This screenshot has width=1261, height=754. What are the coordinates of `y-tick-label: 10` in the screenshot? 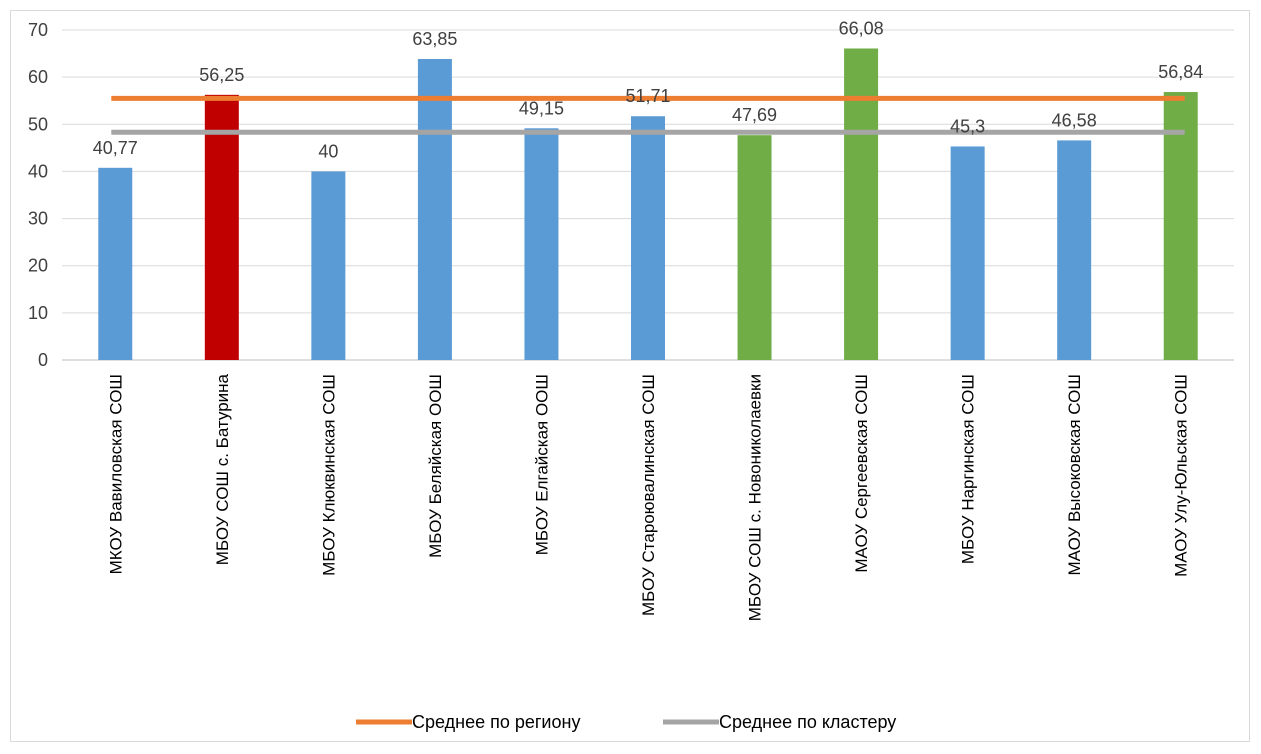 It's located at (38, 313).